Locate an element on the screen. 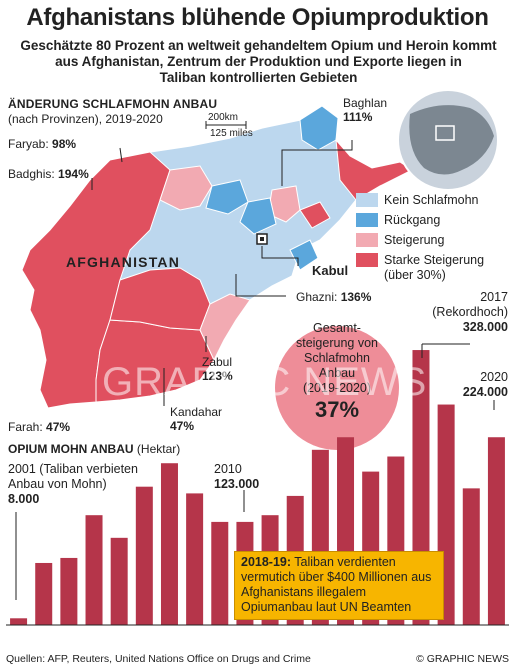 The image size is (515, 671). annotation-2017: 2017 (Rekordhoch) 328.000 is located at coordinates (464, 312).